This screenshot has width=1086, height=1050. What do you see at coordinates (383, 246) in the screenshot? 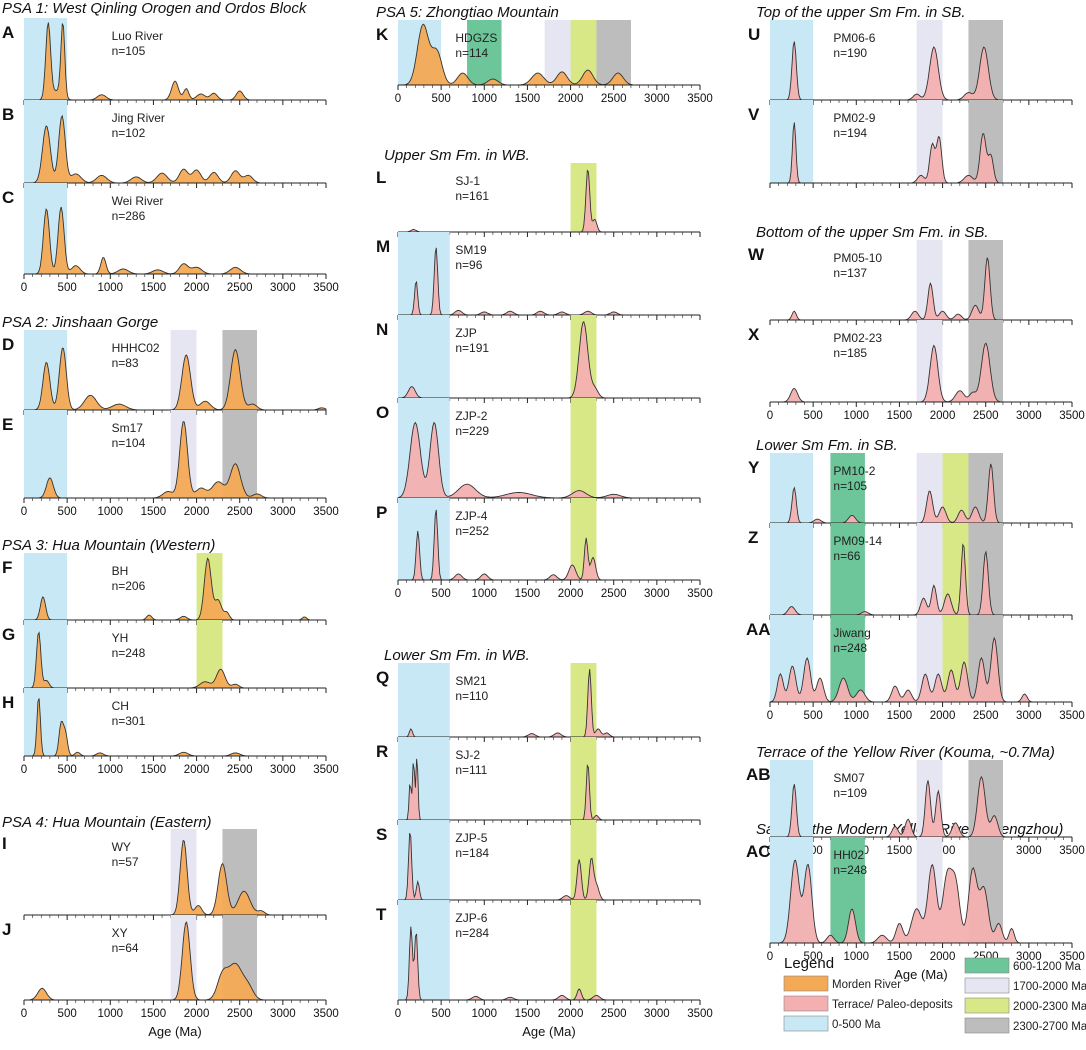
I see `panel-letter: M` at bounding box center [383, 246].